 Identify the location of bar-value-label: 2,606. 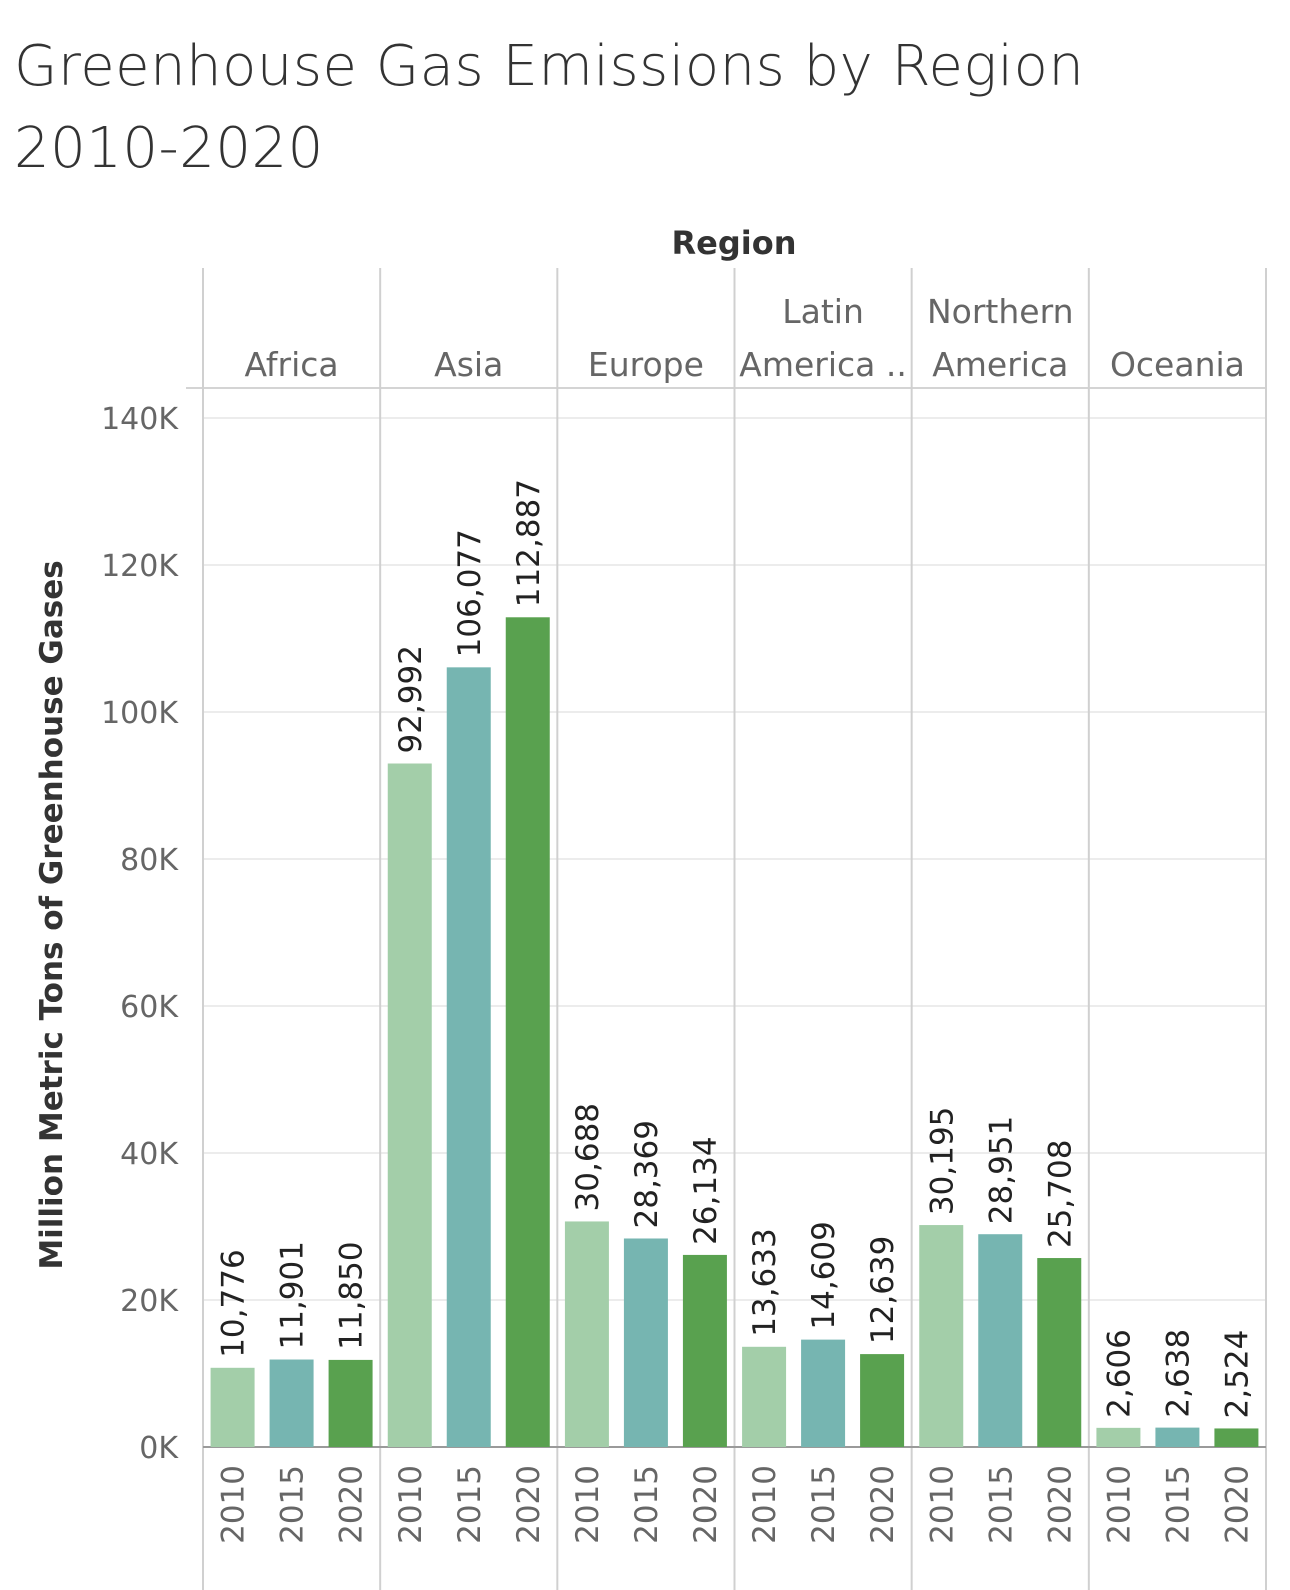
(1119, 1373).